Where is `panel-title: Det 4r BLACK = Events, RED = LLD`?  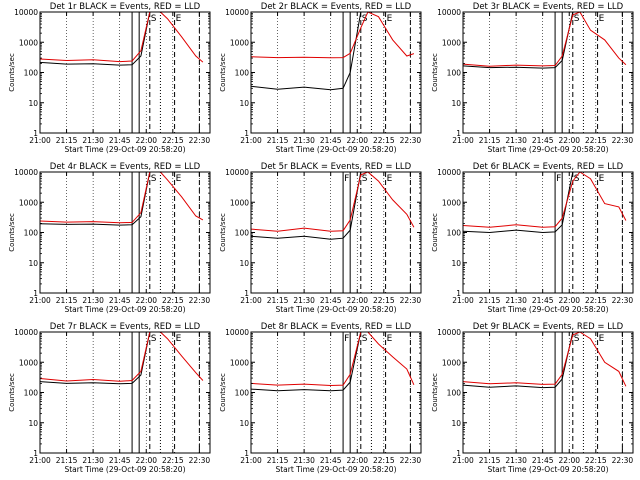
panel-title: Det 4r BLACK = Events, RED = LLD is located at coordinates (125, 167).